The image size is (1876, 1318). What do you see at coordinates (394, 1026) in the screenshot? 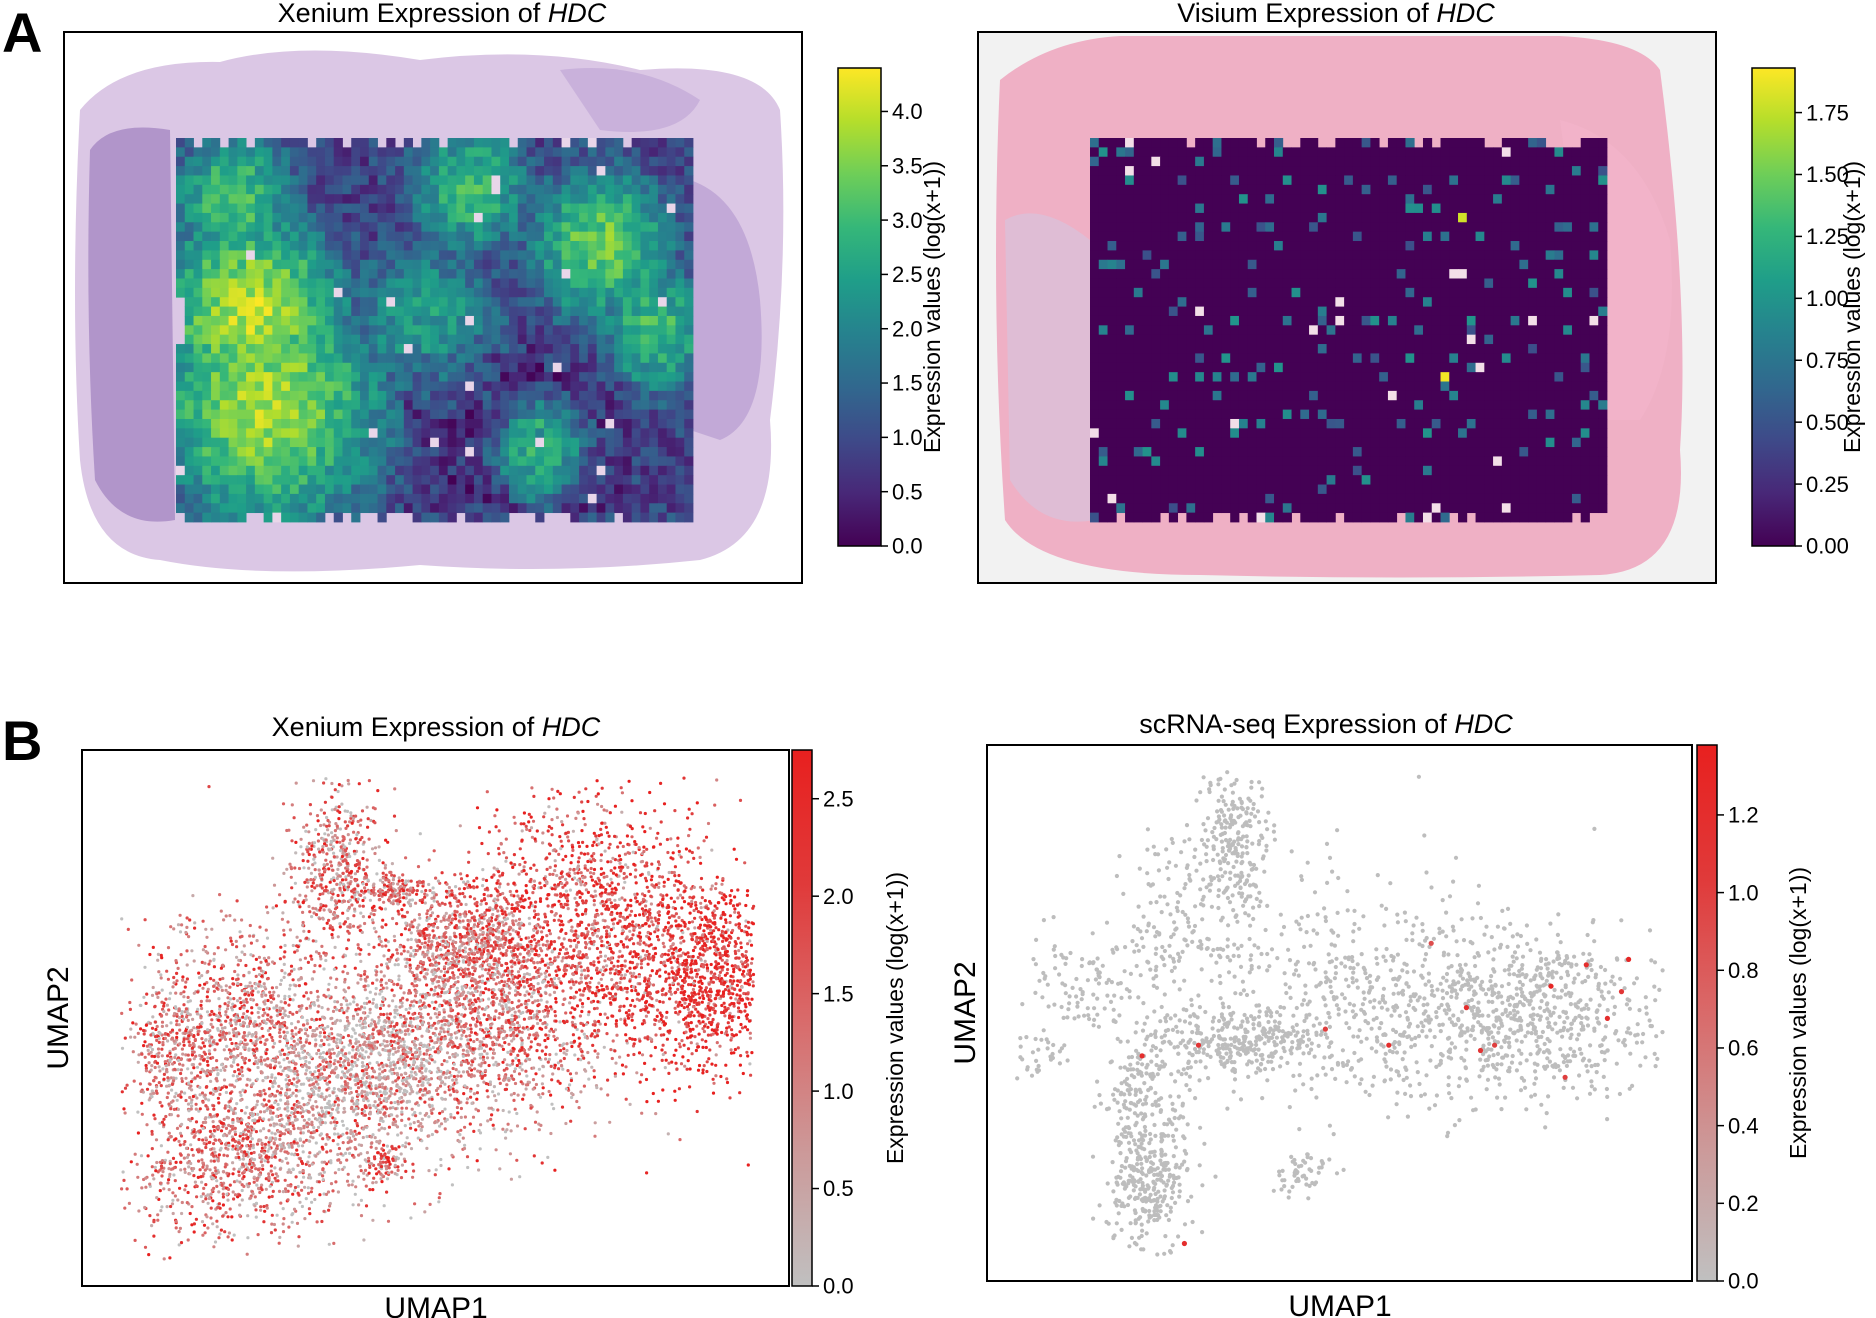
I see `umap-point` at bounding box center [394, 1026].